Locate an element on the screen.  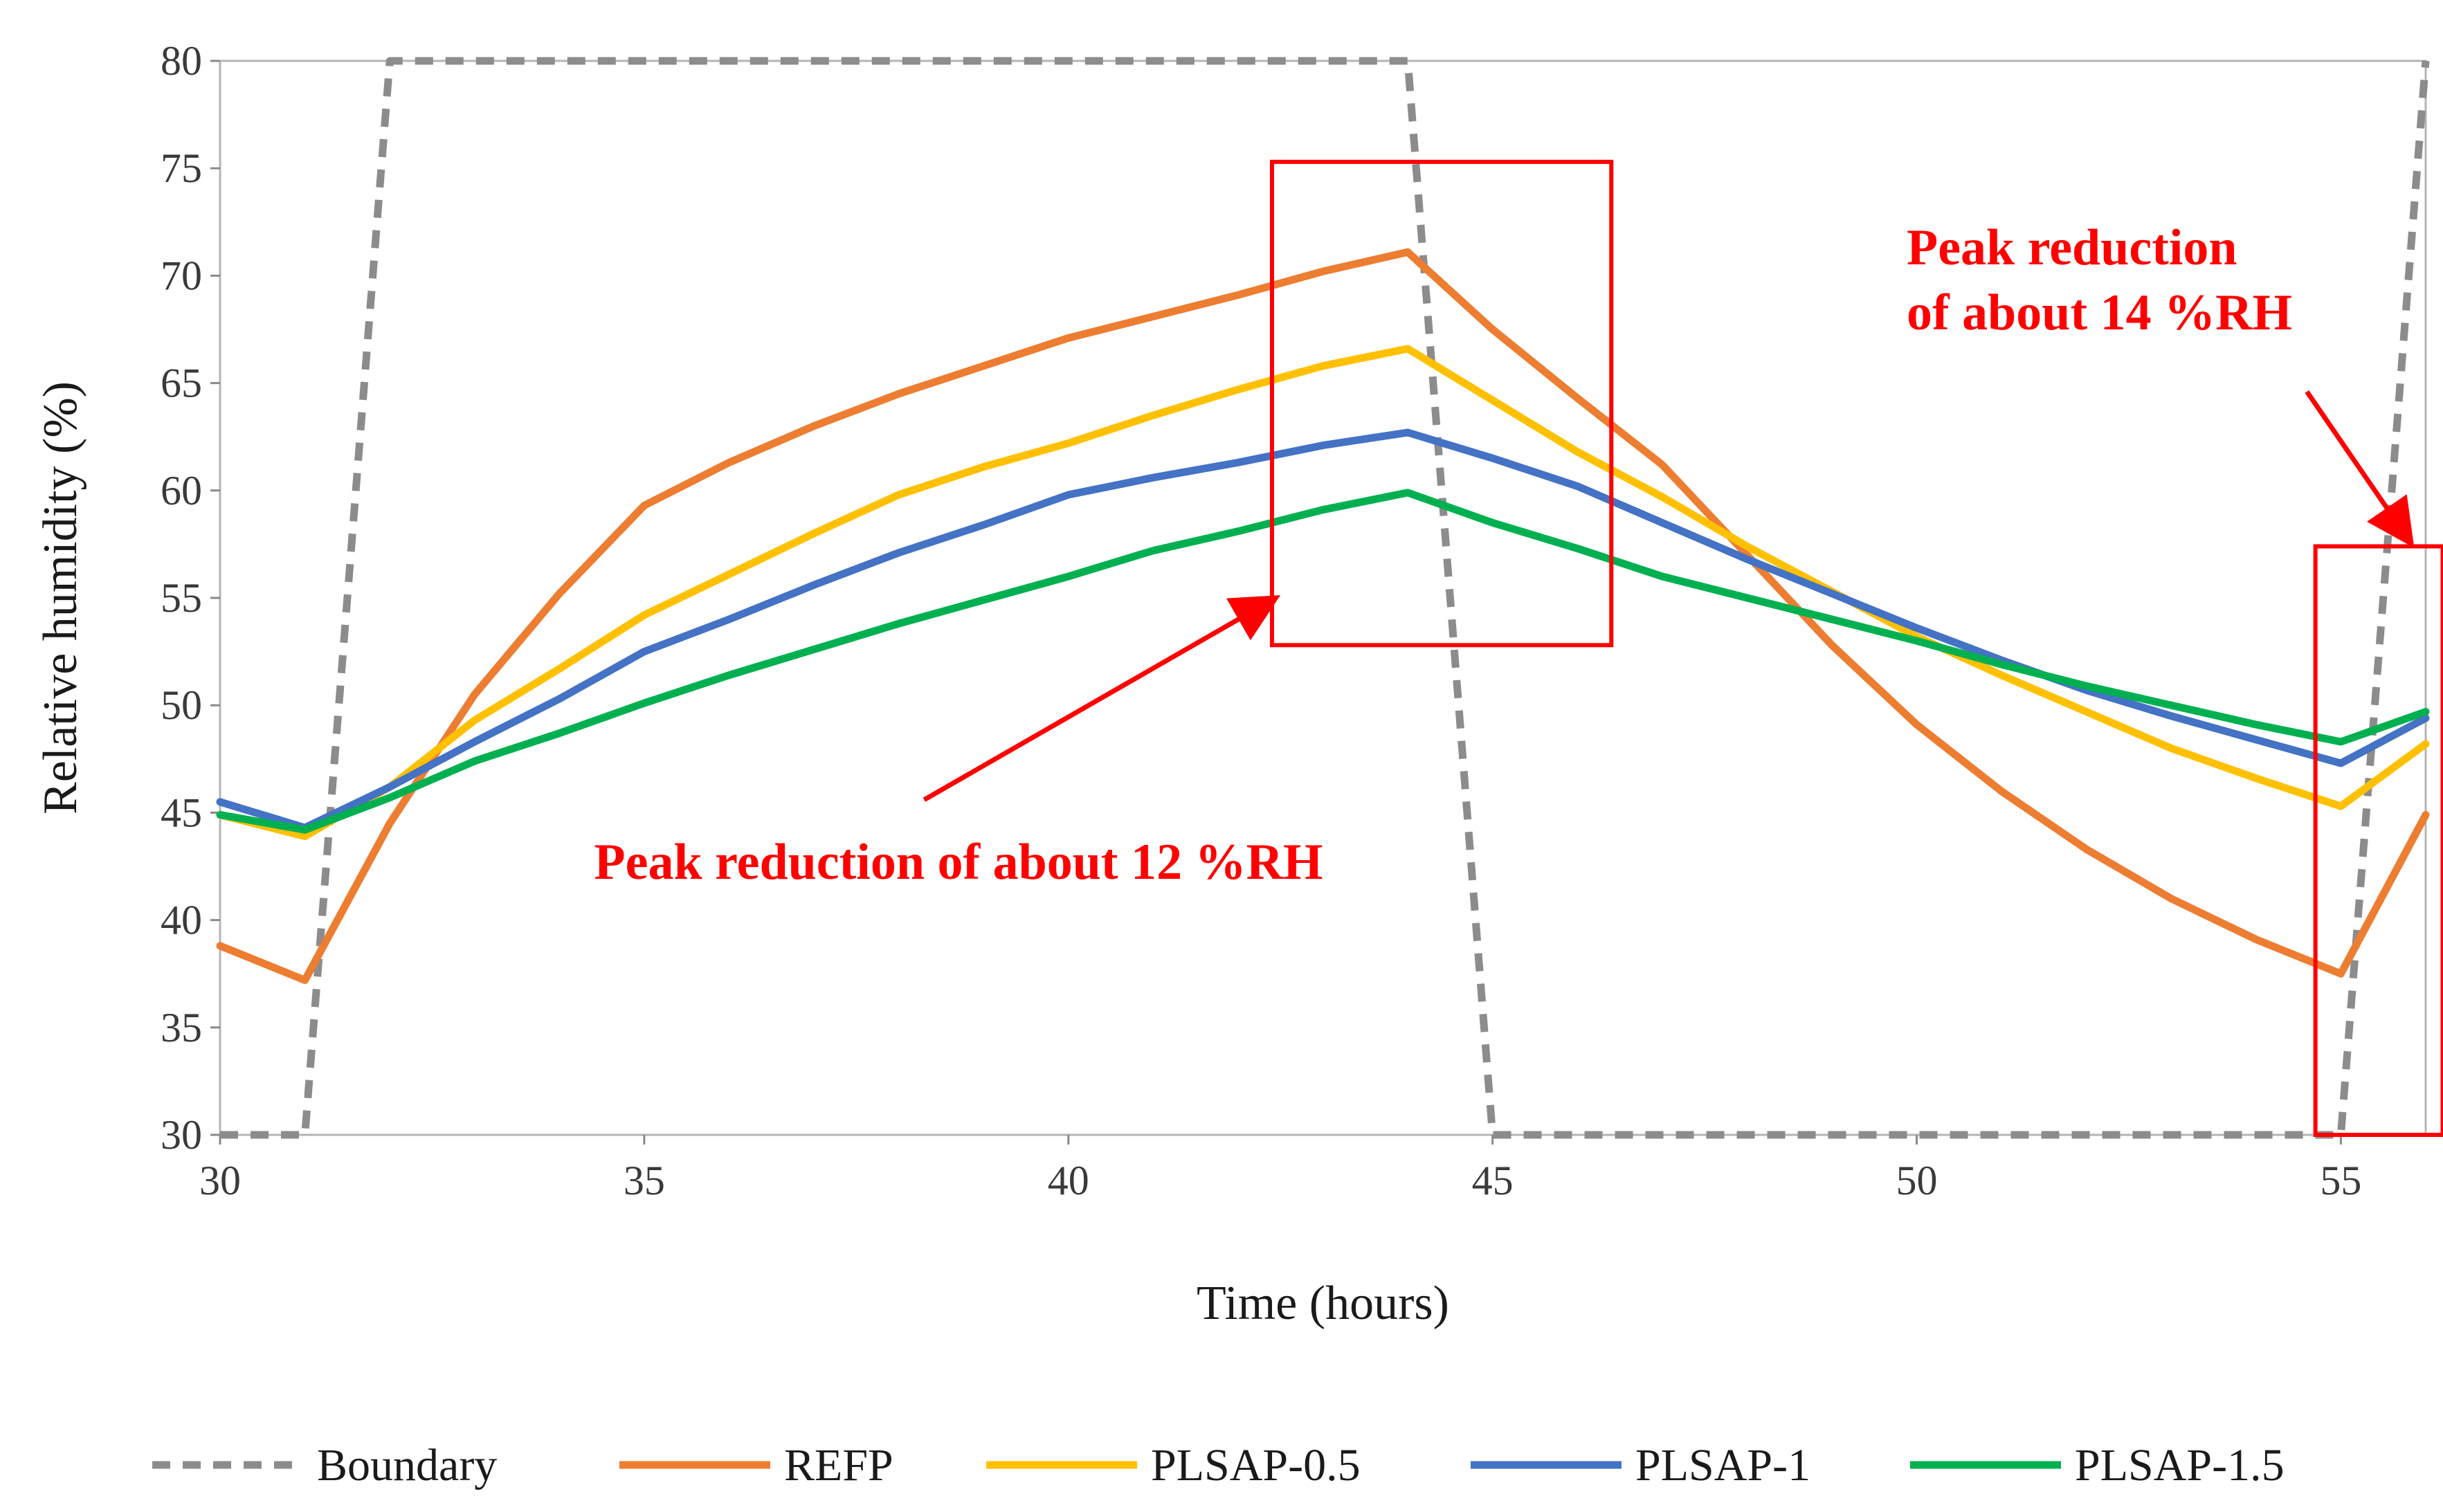
annotation-text: of about 14 %RH is located at coordinates (2099, 312).